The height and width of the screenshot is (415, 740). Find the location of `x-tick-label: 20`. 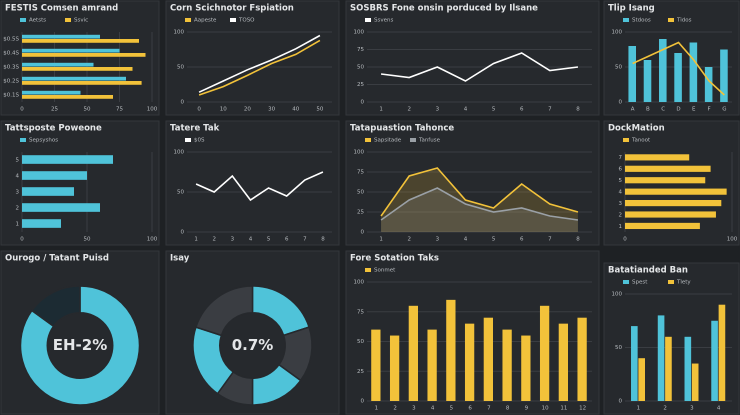

x-tick-label: 20 is located at coordinates (247, 110).